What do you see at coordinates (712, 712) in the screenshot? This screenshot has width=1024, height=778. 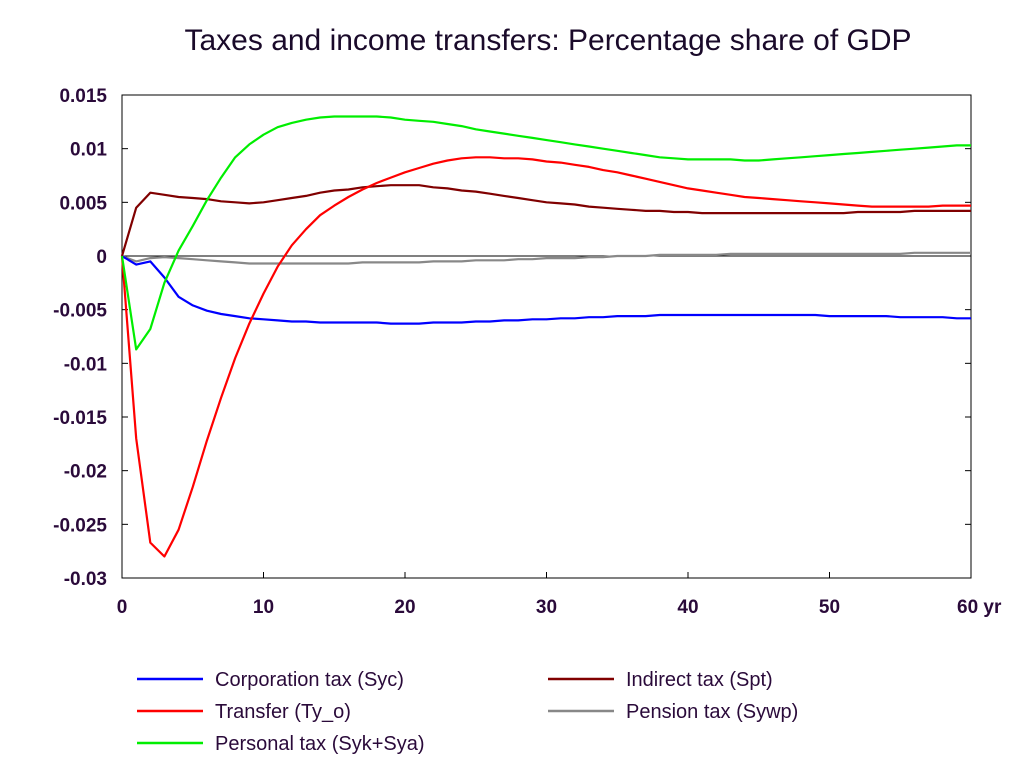 I see `legend-label: Pension tax (Sywp)` at bounding box center [712, 712].